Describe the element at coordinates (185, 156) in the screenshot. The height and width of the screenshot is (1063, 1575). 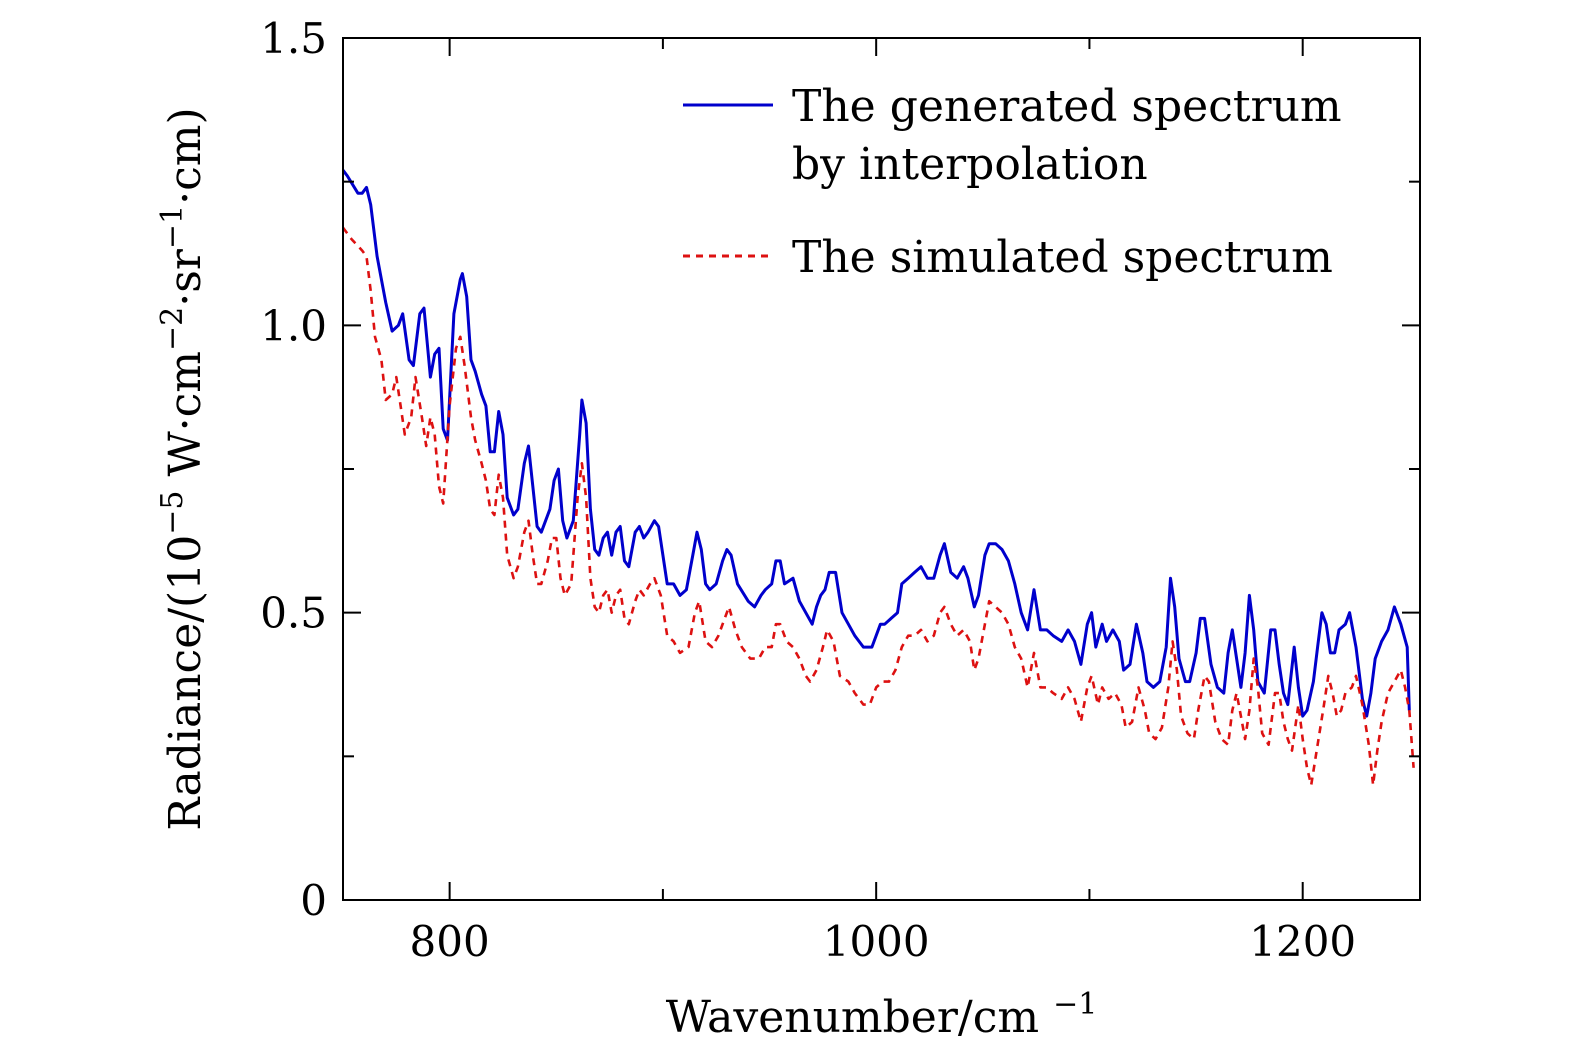
I see `y-axis-label-text: ·cm)` at that location.